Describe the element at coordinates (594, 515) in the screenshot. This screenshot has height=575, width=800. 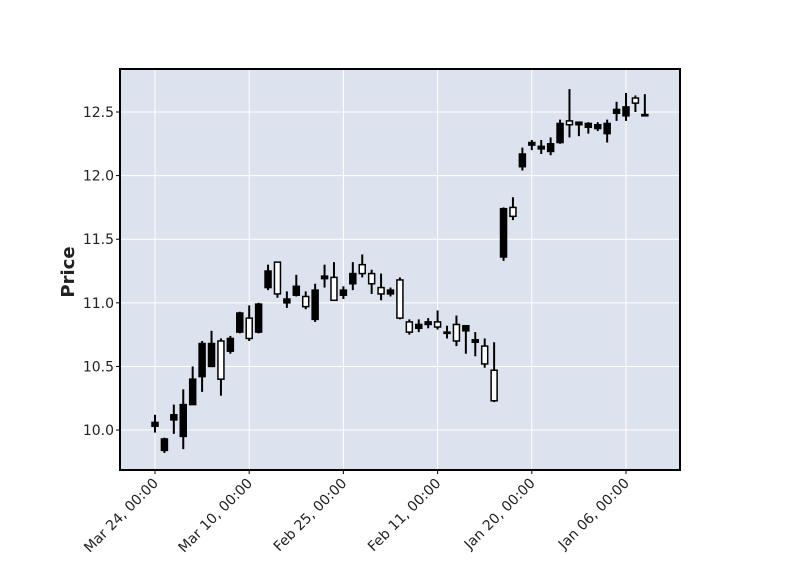
I see `x-tick-label: Jan 06, 00:00` at that location.